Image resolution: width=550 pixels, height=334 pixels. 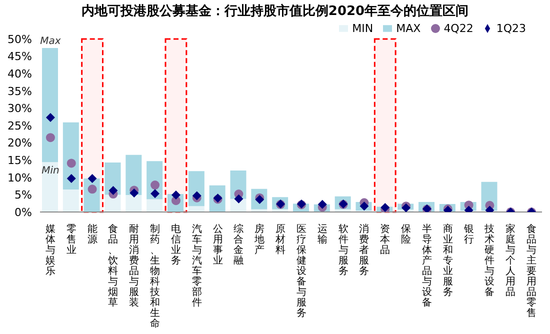 What do you see at coordinates (259, 239) in the screenshot?
I see `x-tick-label: 房地产` at bounding box center [259, 239].